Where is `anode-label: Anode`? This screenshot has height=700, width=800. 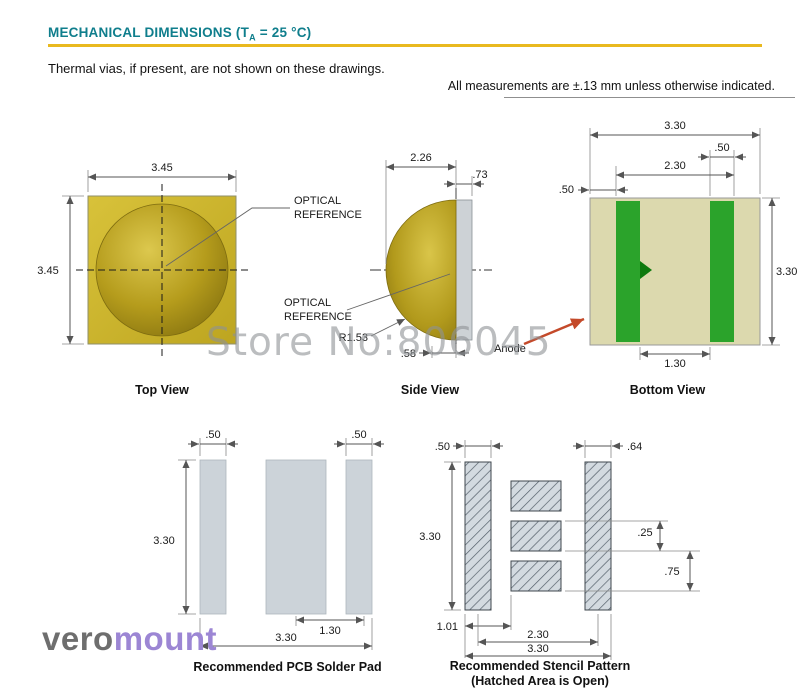
anode-label: Anode is located at coordinates (510, 349).